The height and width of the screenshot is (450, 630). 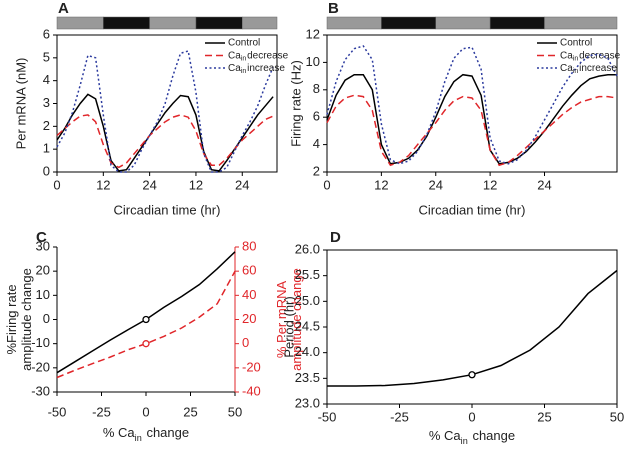 What do you see at coordinates (307, 325) in the screenshot?
I see `y-tick-label: 24.5` at bounding box center [307, 325].